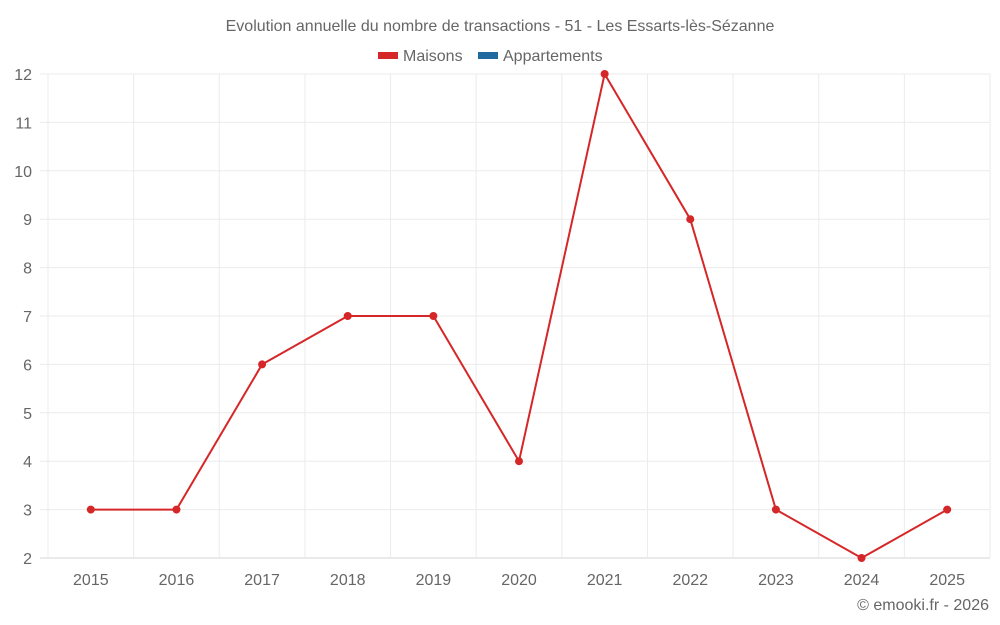 The image size is (1000, 625). What do you see at coordinates (23, 75) in the screenshot?
I see `y-tick-label: 12` at bounding box center [23, 75].